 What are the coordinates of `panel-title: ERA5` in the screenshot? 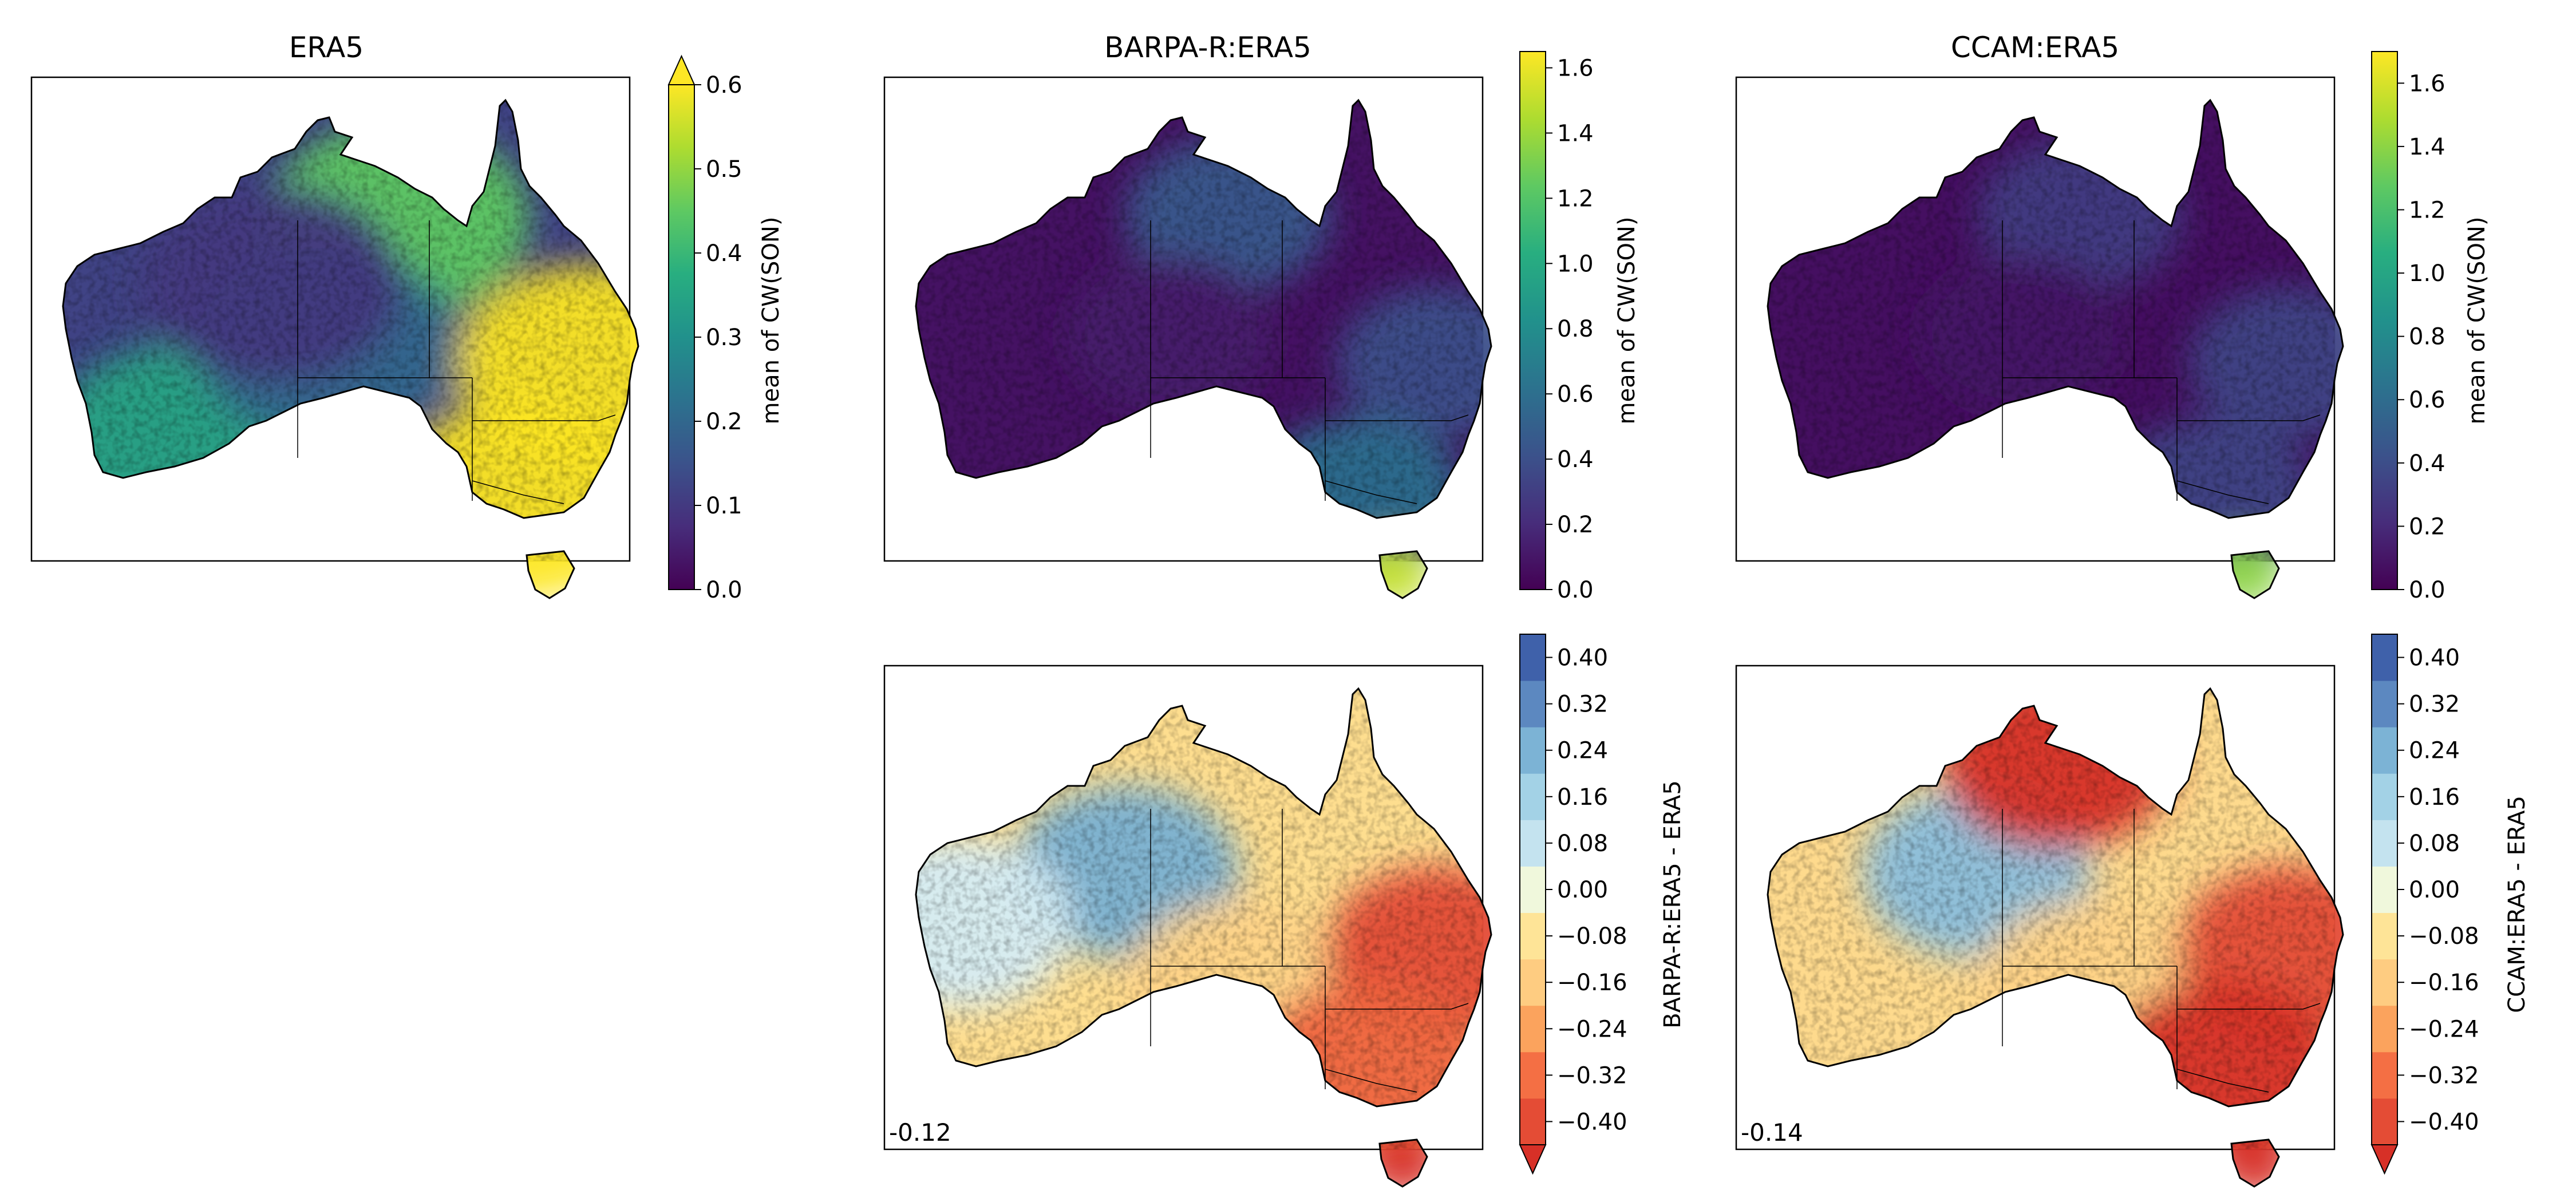 It's located at (326, 48).